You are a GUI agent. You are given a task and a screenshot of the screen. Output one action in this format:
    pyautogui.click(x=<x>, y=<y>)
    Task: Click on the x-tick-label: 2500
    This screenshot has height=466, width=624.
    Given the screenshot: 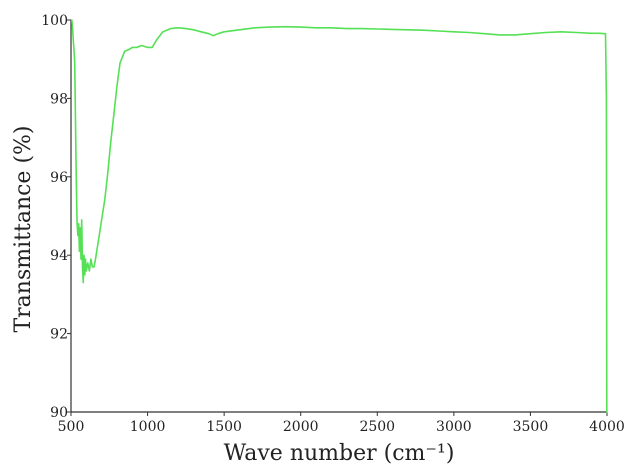 What is the action you would take?
    pyautogui.click(x=377, y=427)
    